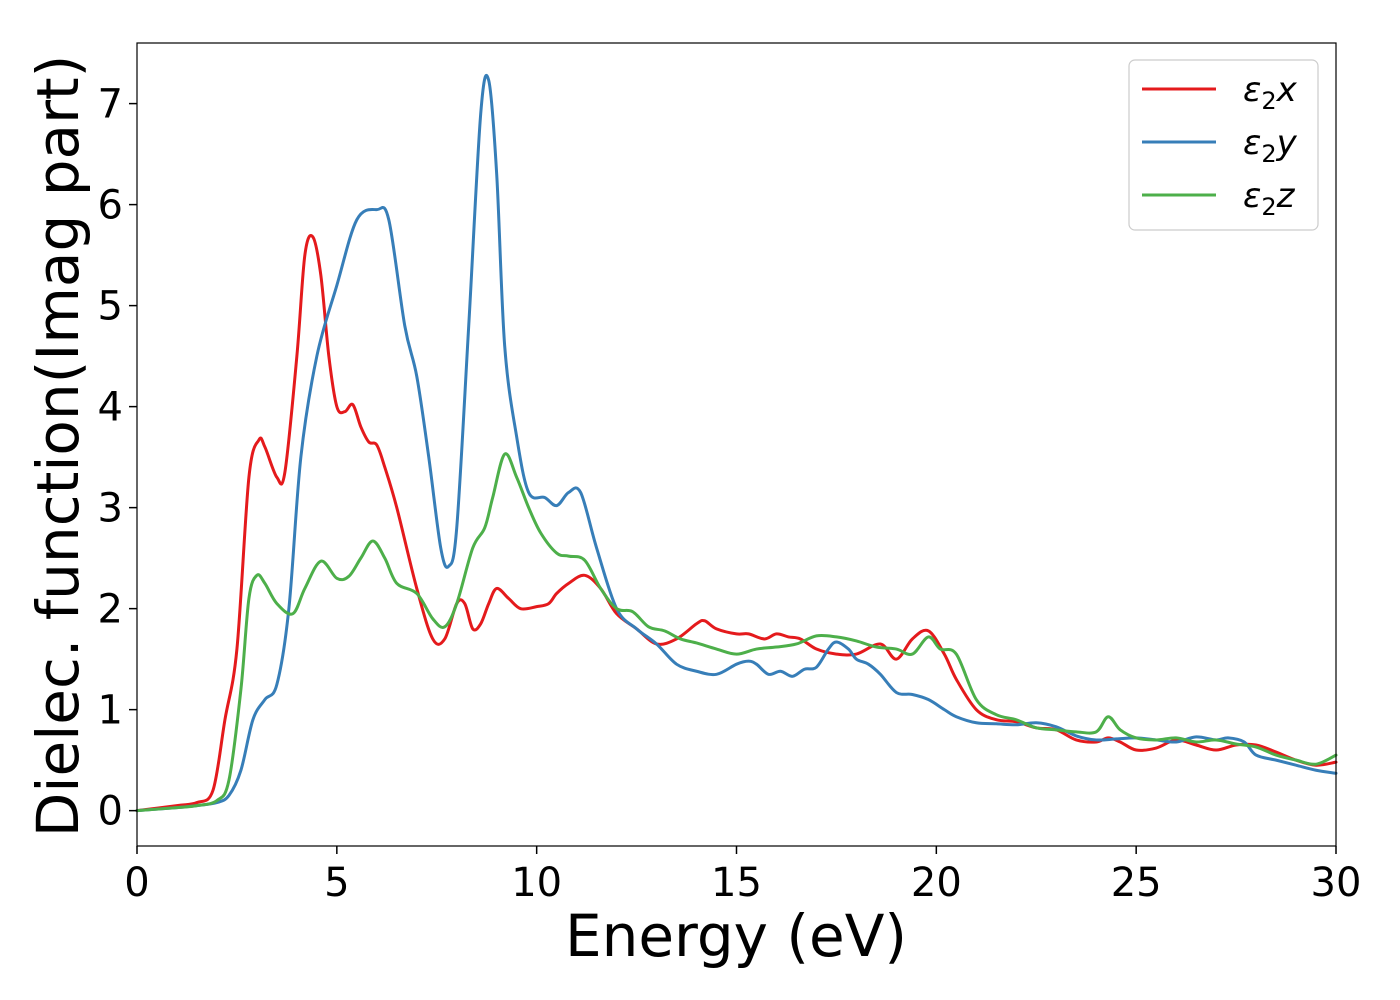 The image size is (1400, 1000). Describe the element at coordinates (110, 610) in the screenshot. I see `y-tick-label: 2` at that location.